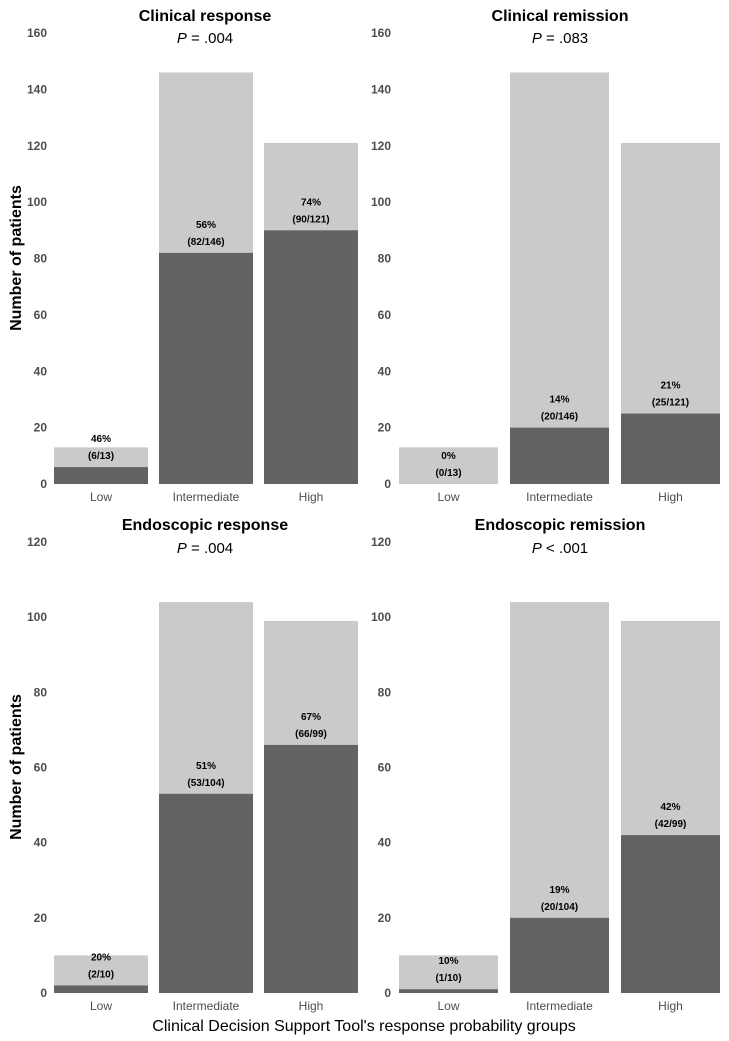 This screenshot has height=1041, width=729. I want to click on data-label-fraction: (20/146), so click(559, 417).